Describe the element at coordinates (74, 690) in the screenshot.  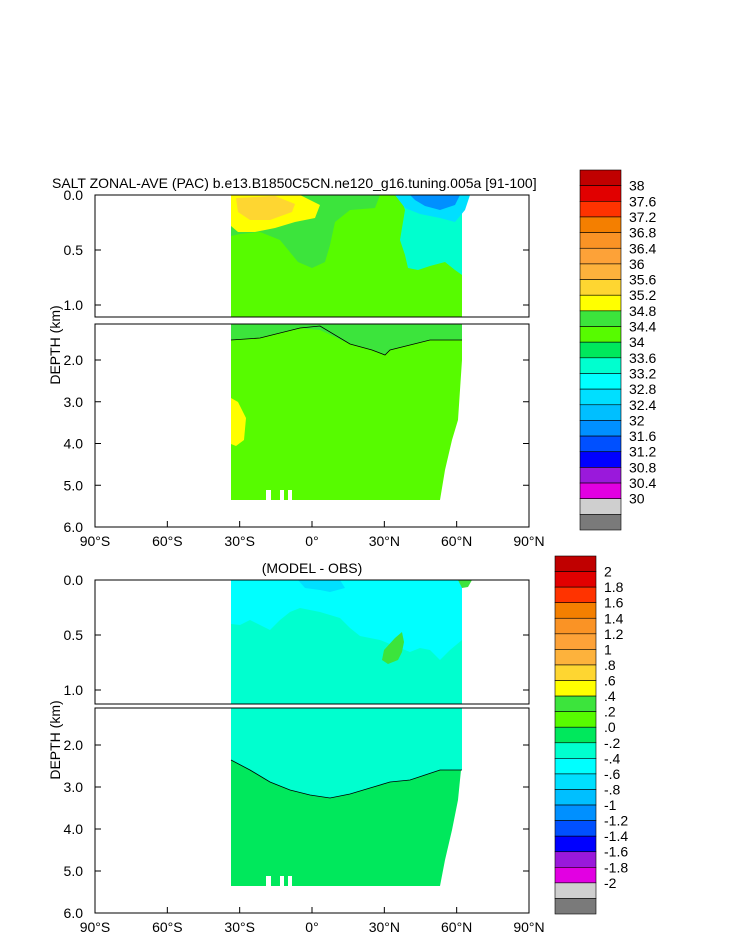
I see `diff-y-tick-label: 1.0` at that location.